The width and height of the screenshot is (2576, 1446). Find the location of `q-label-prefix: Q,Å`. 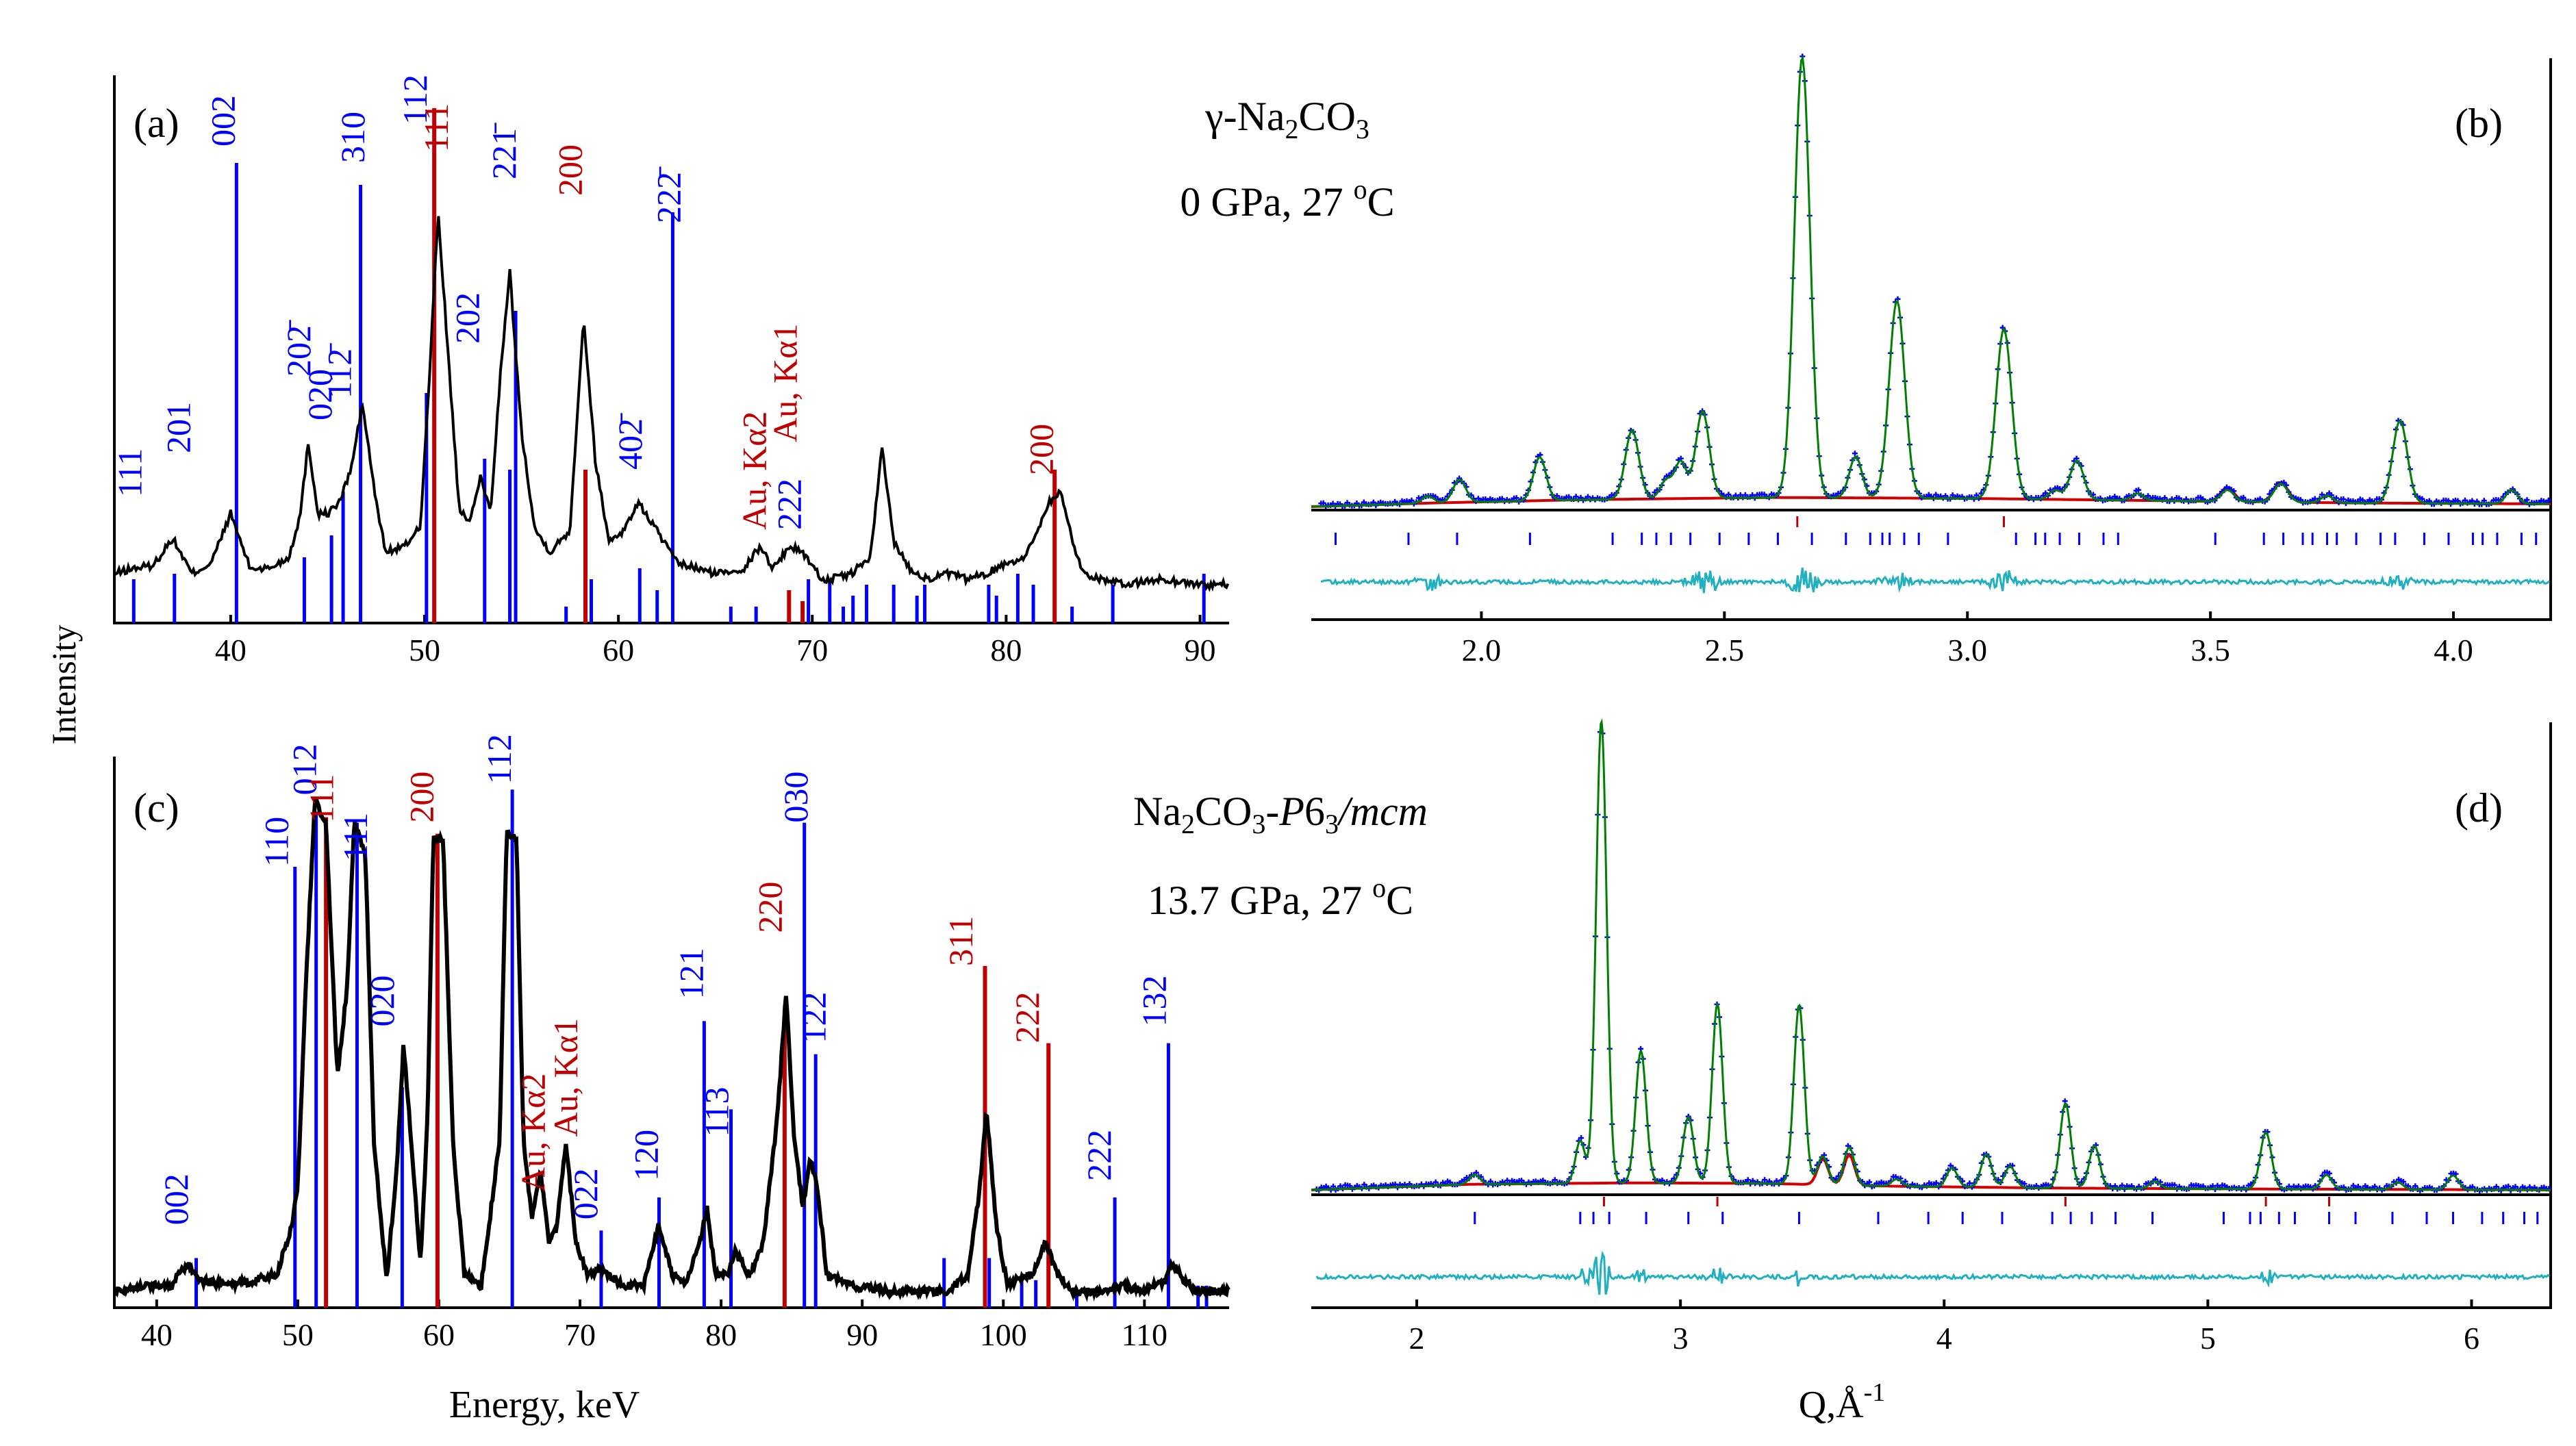

q-label-prefix: Q,Å is located at coordinates (1832, 1405).